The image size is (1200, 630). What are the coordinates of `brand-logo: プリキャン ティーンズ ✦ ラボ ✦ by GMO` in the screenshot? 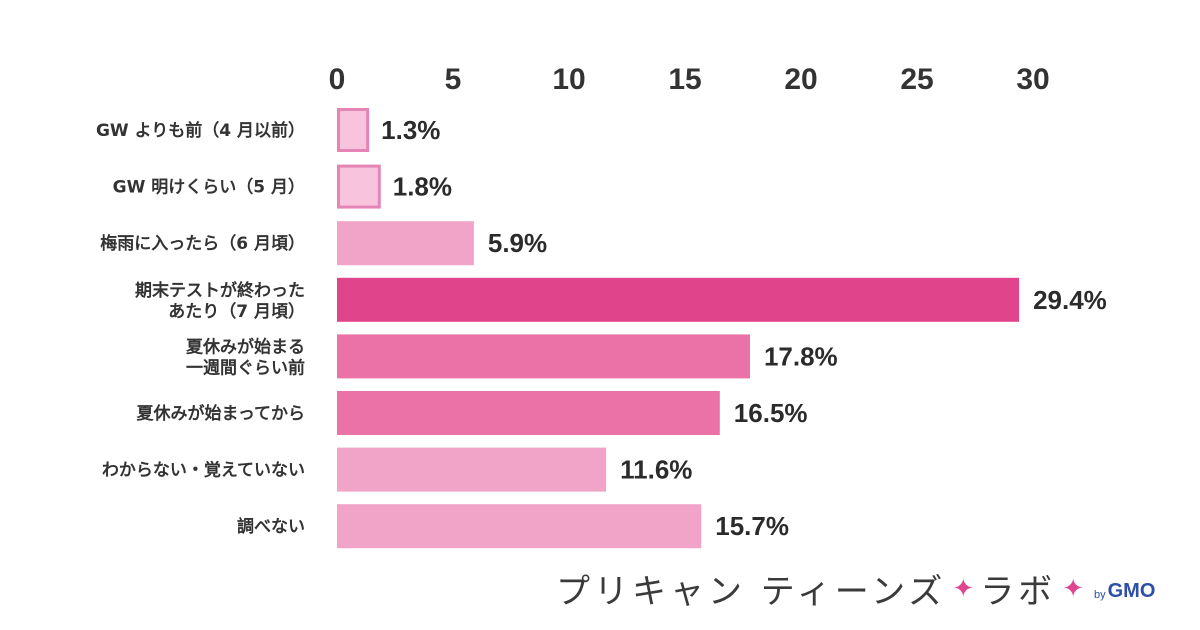 It's located at (855, 588).